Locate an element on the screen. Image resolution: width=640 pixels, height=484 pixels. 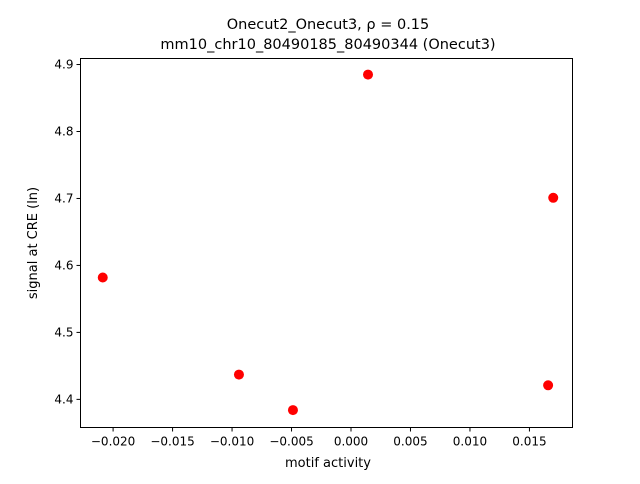
y-tick-label: 4.4 is located at coordinates (63, 399).